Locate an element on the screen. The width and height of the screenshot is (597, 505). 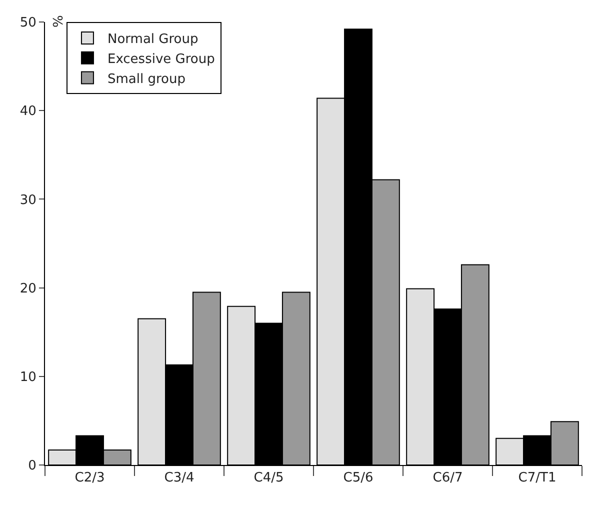
x-tick-label: C7/T1 is located at coordinates (537, 478).